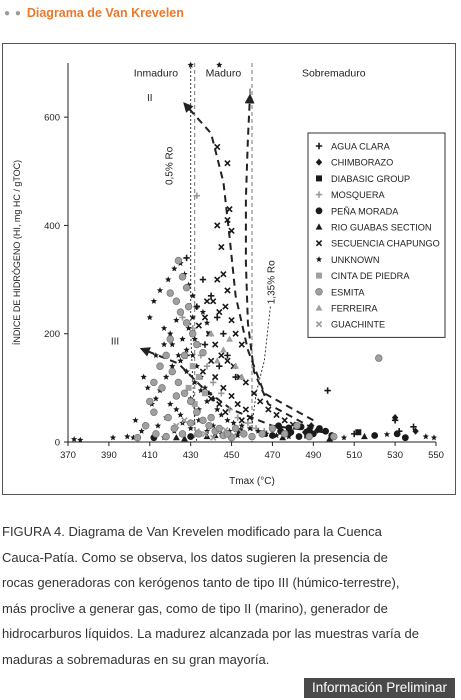  I want to click on legend-box, so click(376, 235).